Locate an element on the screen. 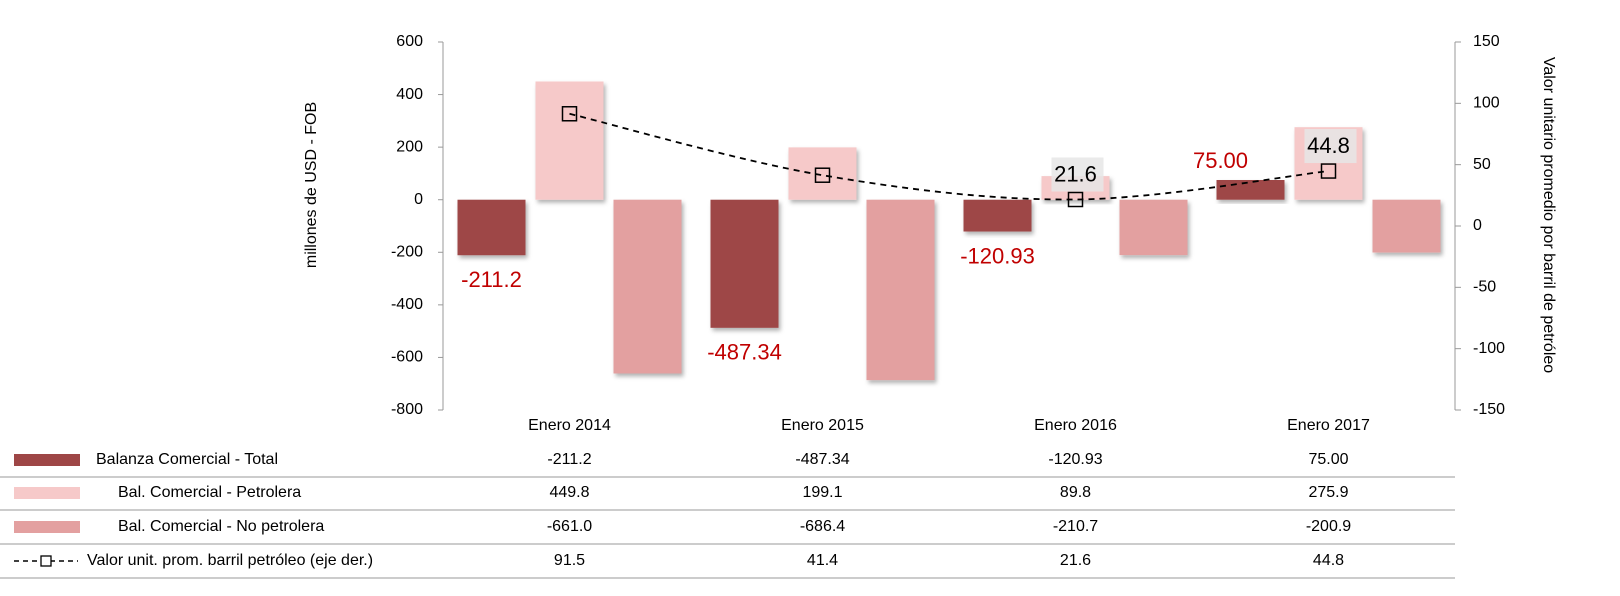  y-tick-label: -800 is located at coordinates (407, 409).